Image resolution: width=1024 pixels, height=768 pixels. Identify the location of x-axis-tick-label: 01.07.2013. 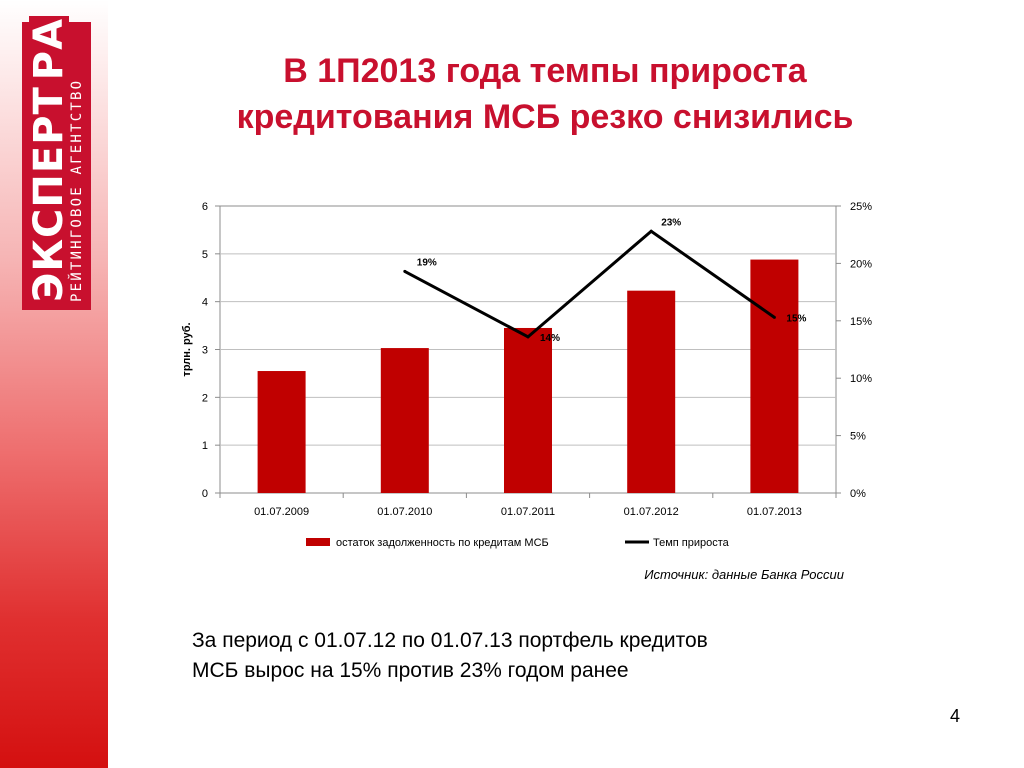
(774, 512).